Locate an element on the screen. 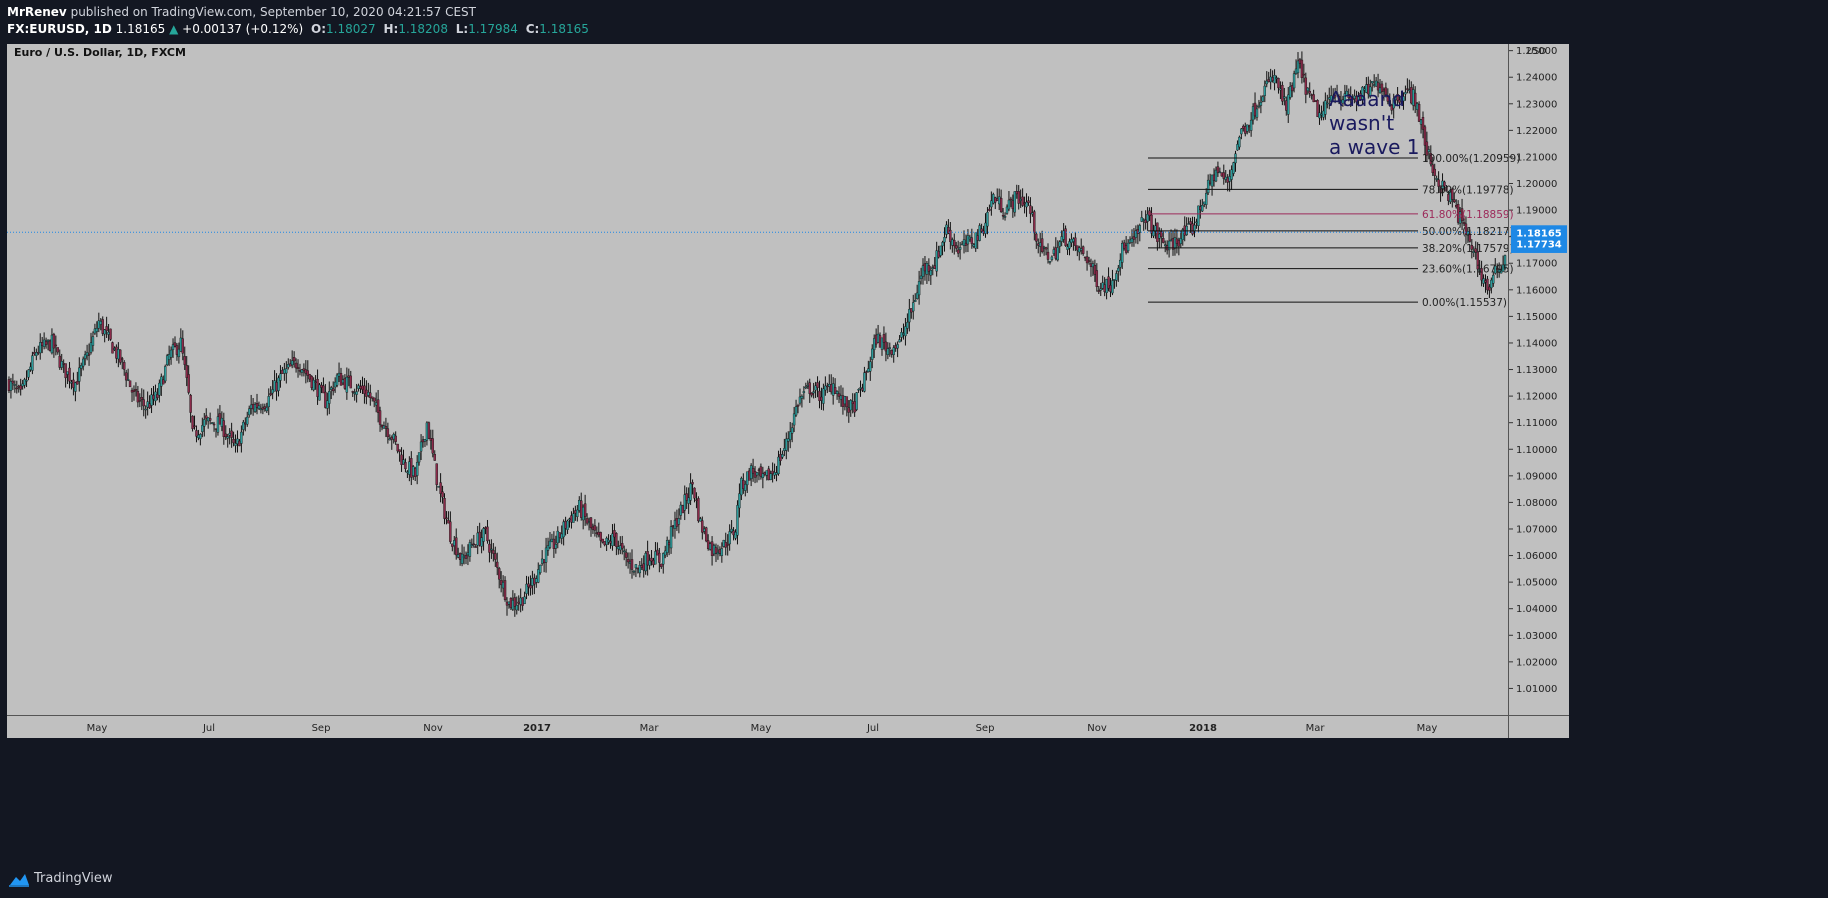  tradingview-brand: TradingView is located at coordinates (73, 878).